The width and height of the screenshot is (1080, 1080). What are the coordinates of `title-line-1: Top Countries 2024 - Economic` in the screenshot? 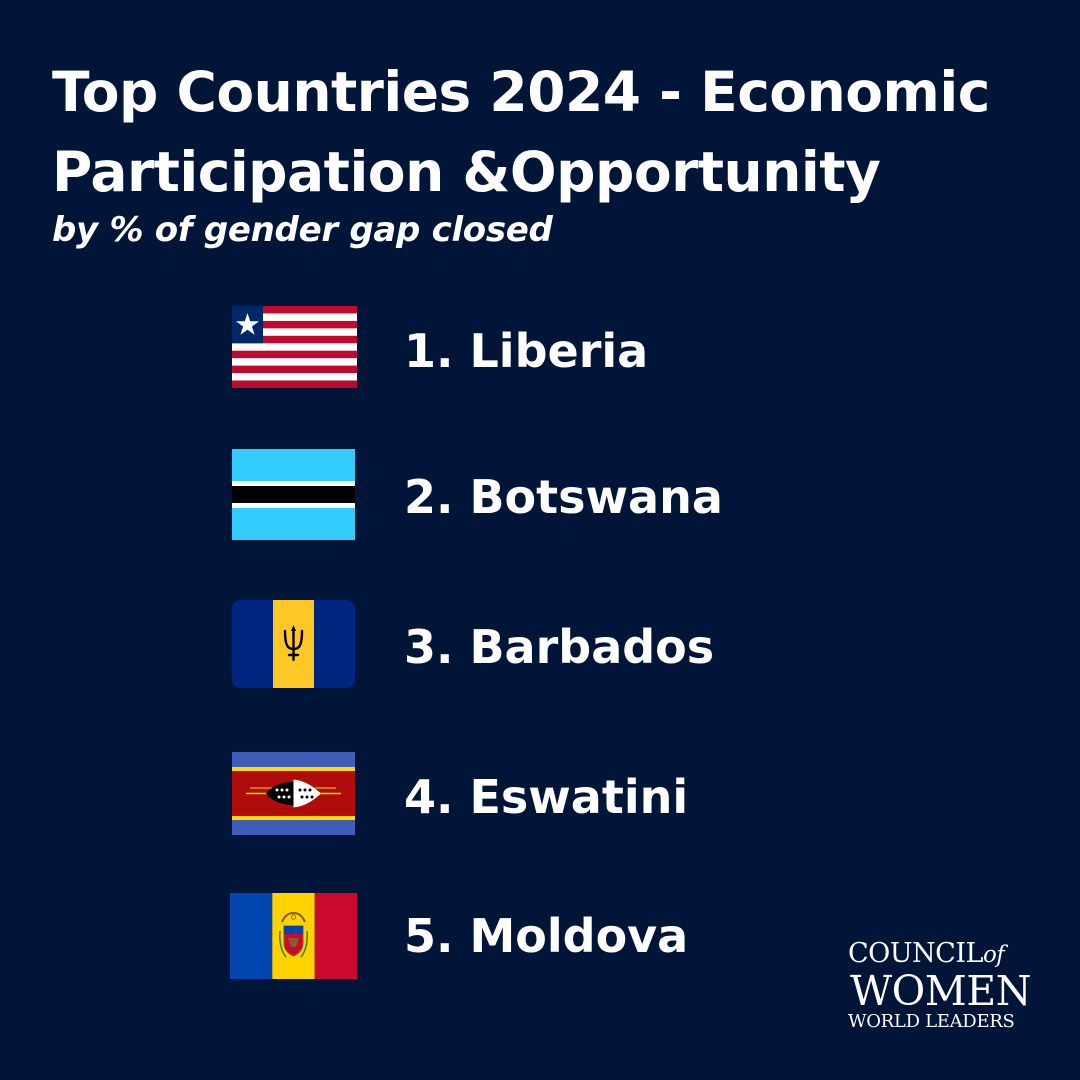 It's located at (521, 92).